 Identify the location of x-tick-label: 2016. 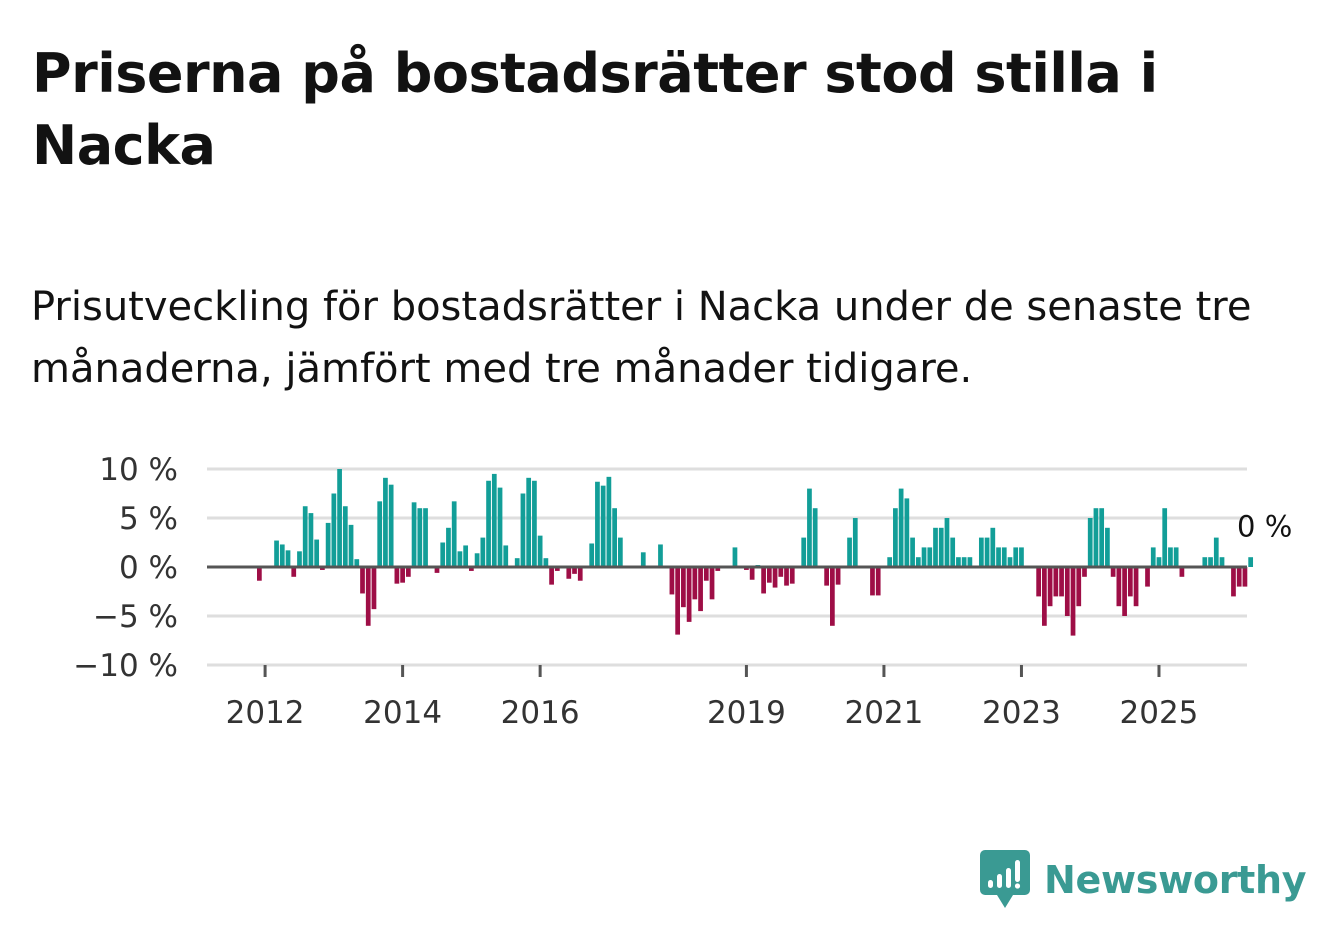
(540, 713).